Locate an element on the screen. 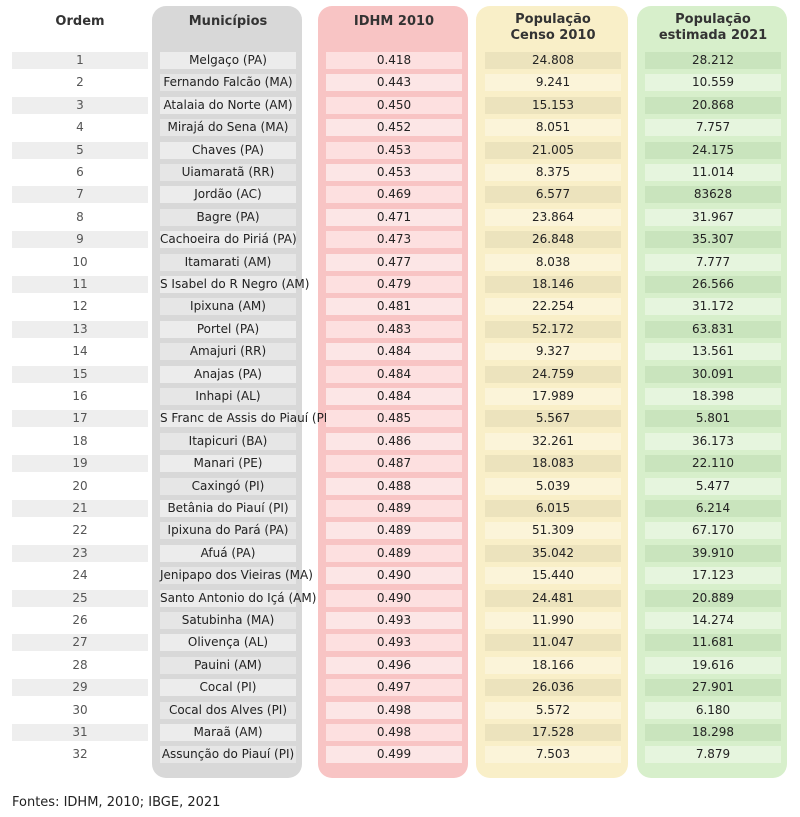  table-cell: Bagre (PA) is located at coordinates (228, 217).